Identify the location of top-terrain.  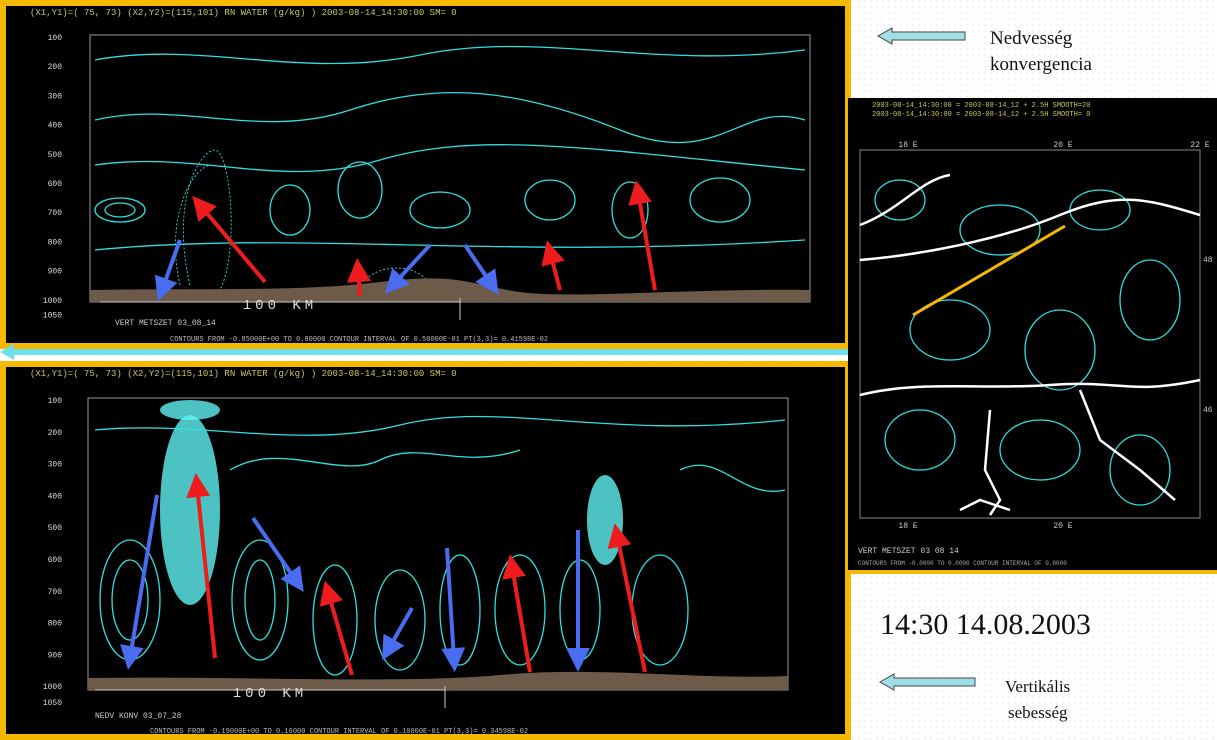
(450, 290).